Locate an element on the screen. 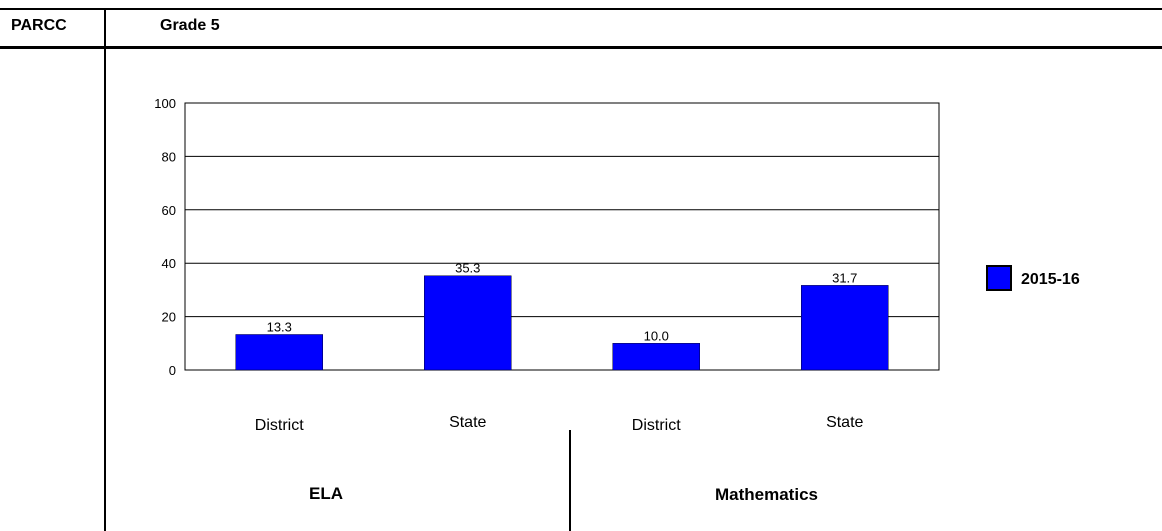 This screenshot has width=1162, height=531. y-tick-label: 80 is located at coordinates (169, 156).